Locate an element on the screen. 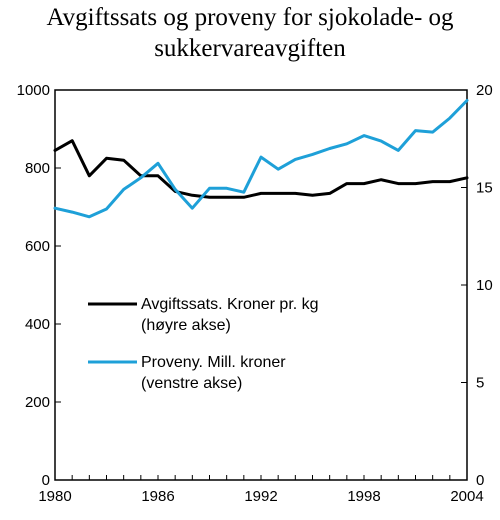 The height and width of the screenshot is (520, 500). x-tick-label: 2004 is located at coordinates (466, 496).